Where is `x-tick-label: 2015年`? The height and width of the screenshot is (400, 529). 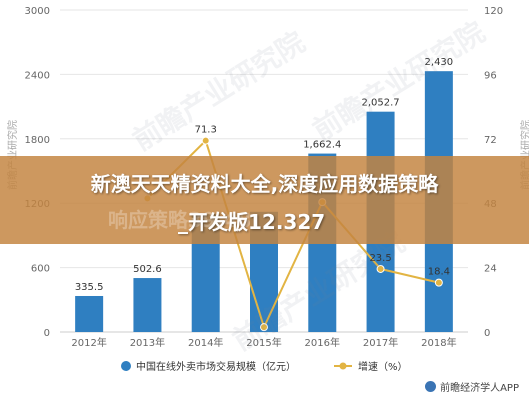
x-tick-label: 2015年 is located at coordinates (263, 342).